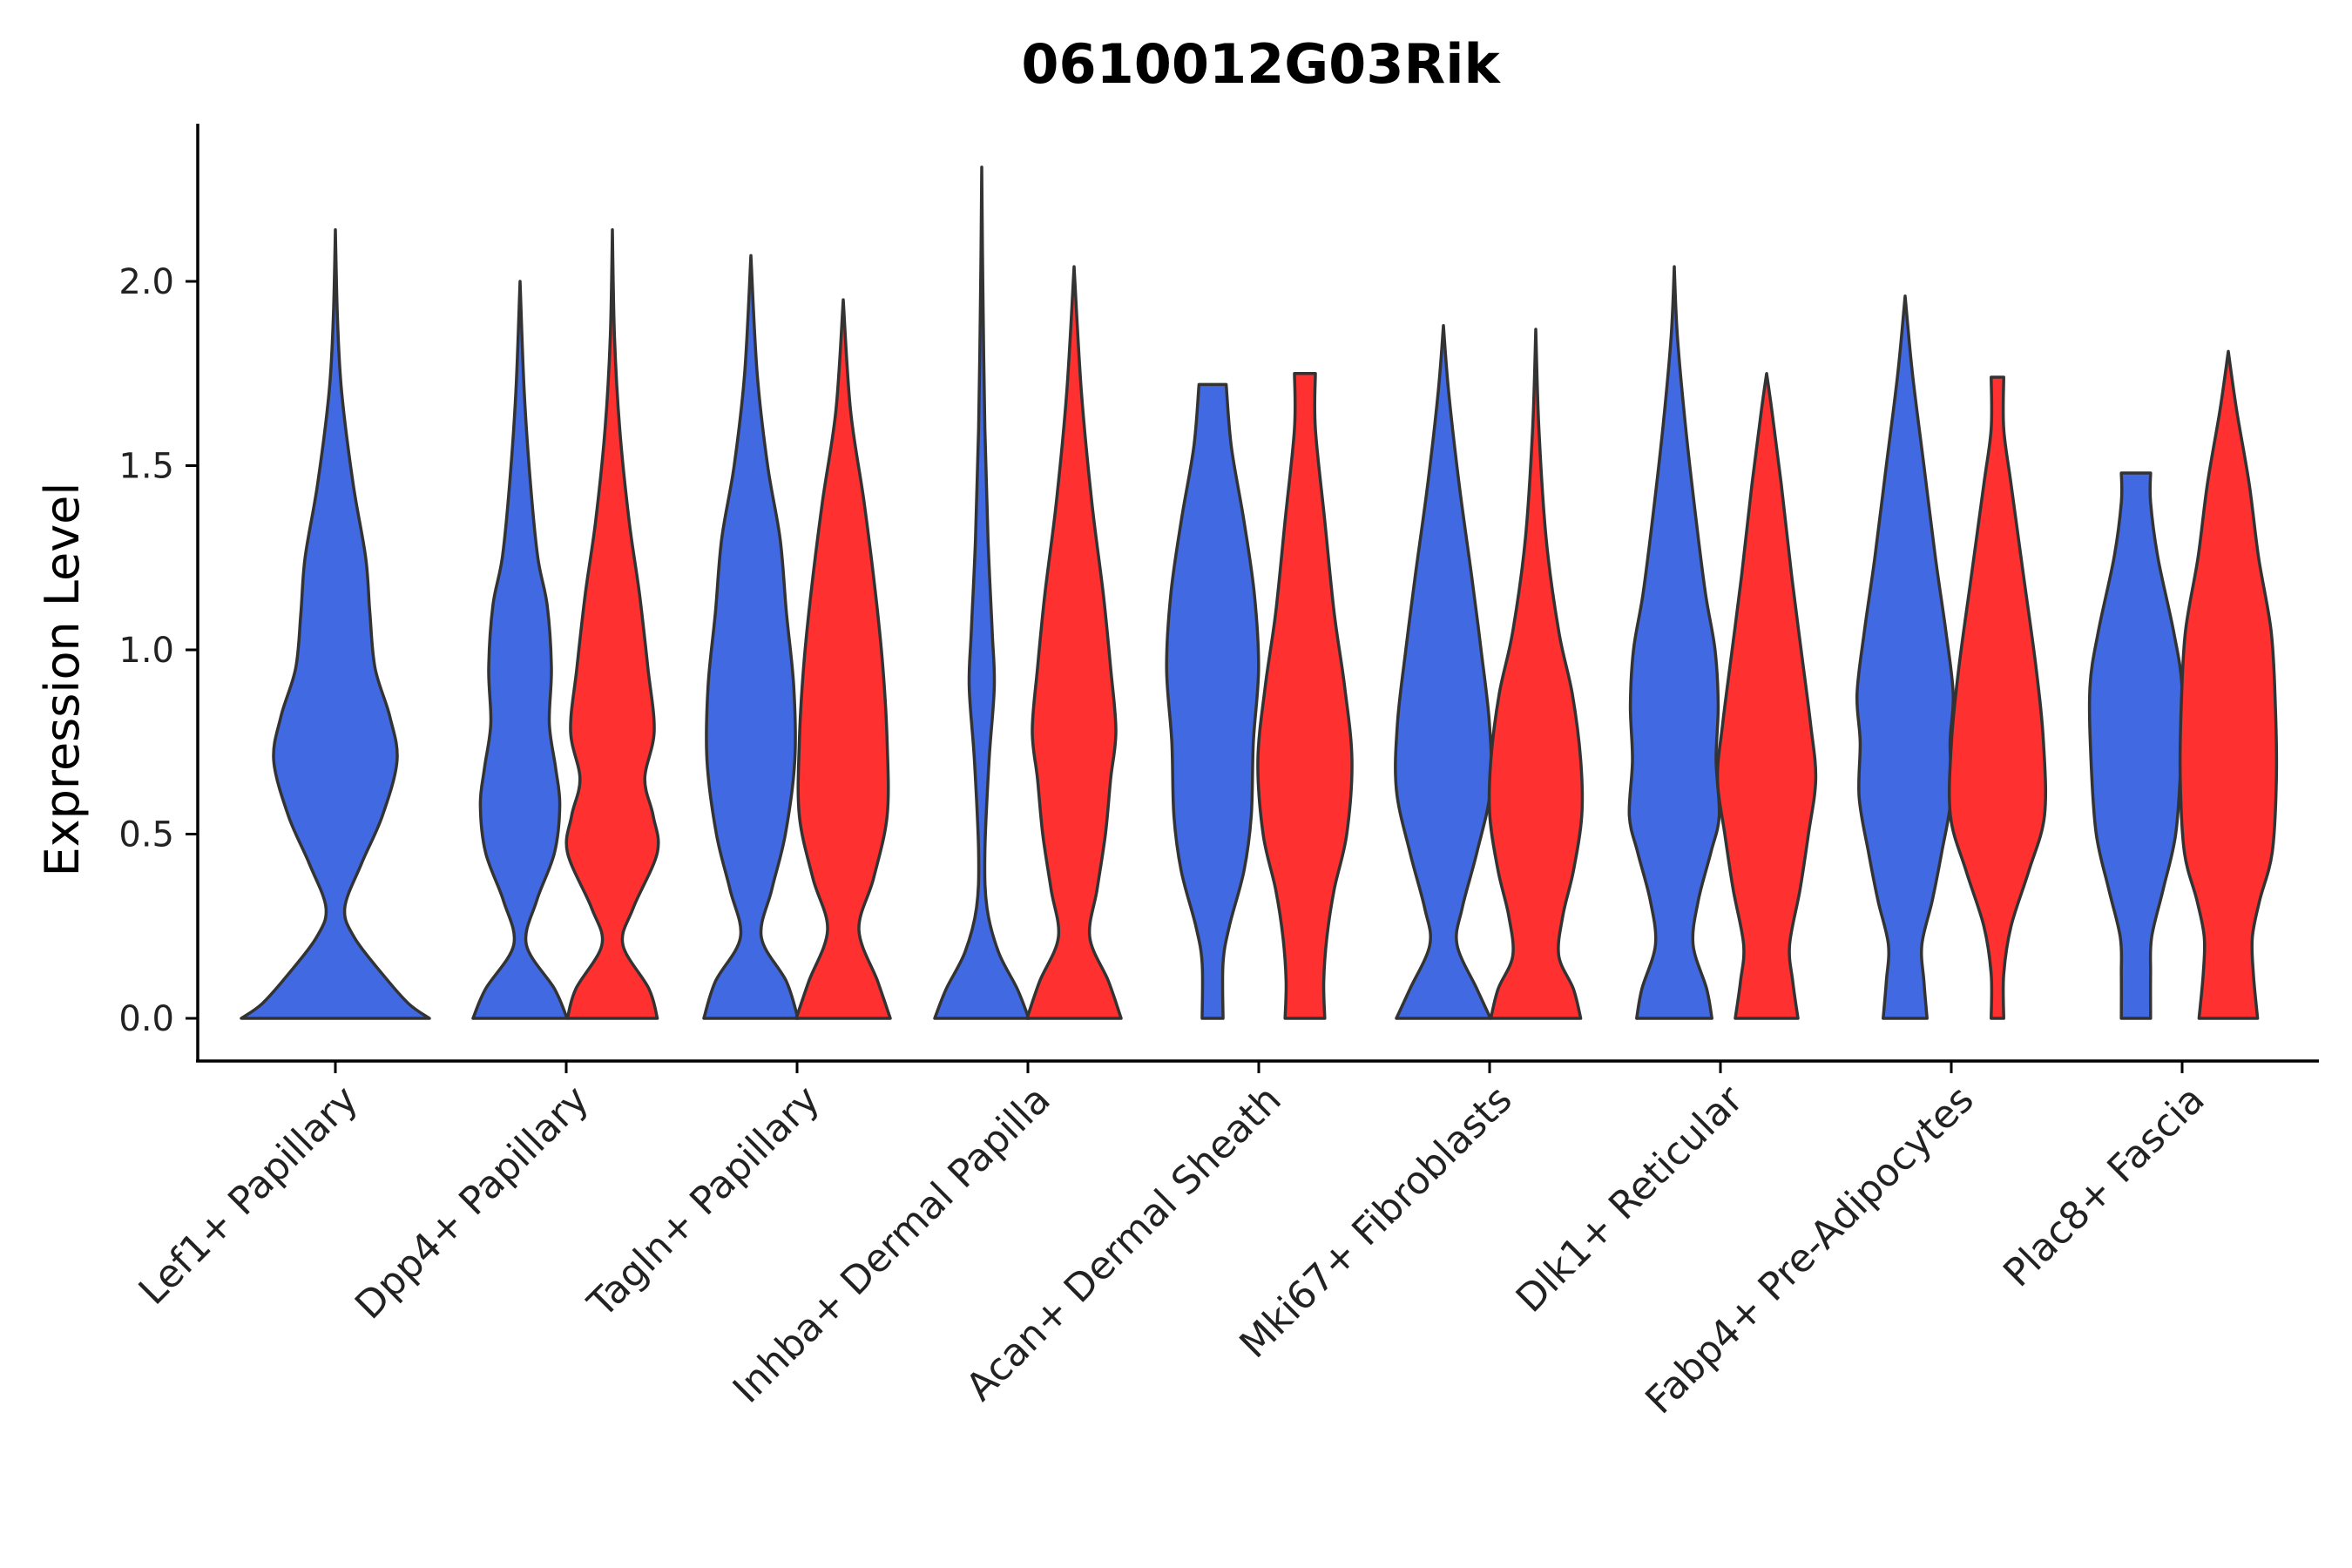  I want to click on violin-group1-dlk1-reticular, so click(1674, 642).